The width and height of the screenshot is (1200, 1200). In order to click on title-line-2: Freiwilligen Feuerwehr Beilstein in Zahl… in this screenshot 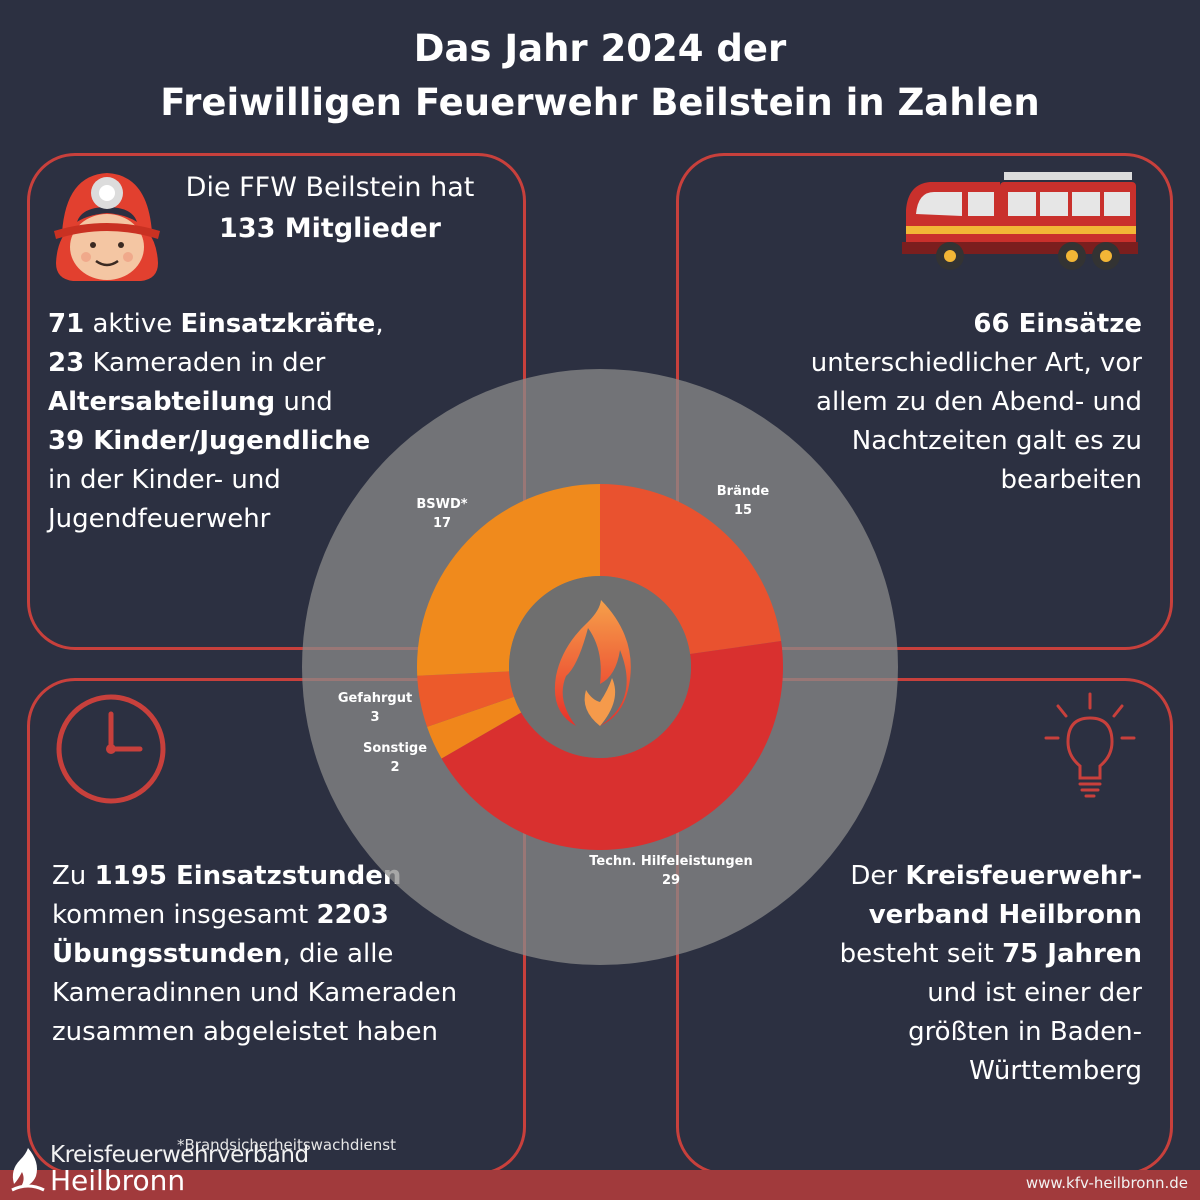, I will do `click(600, 102)`.